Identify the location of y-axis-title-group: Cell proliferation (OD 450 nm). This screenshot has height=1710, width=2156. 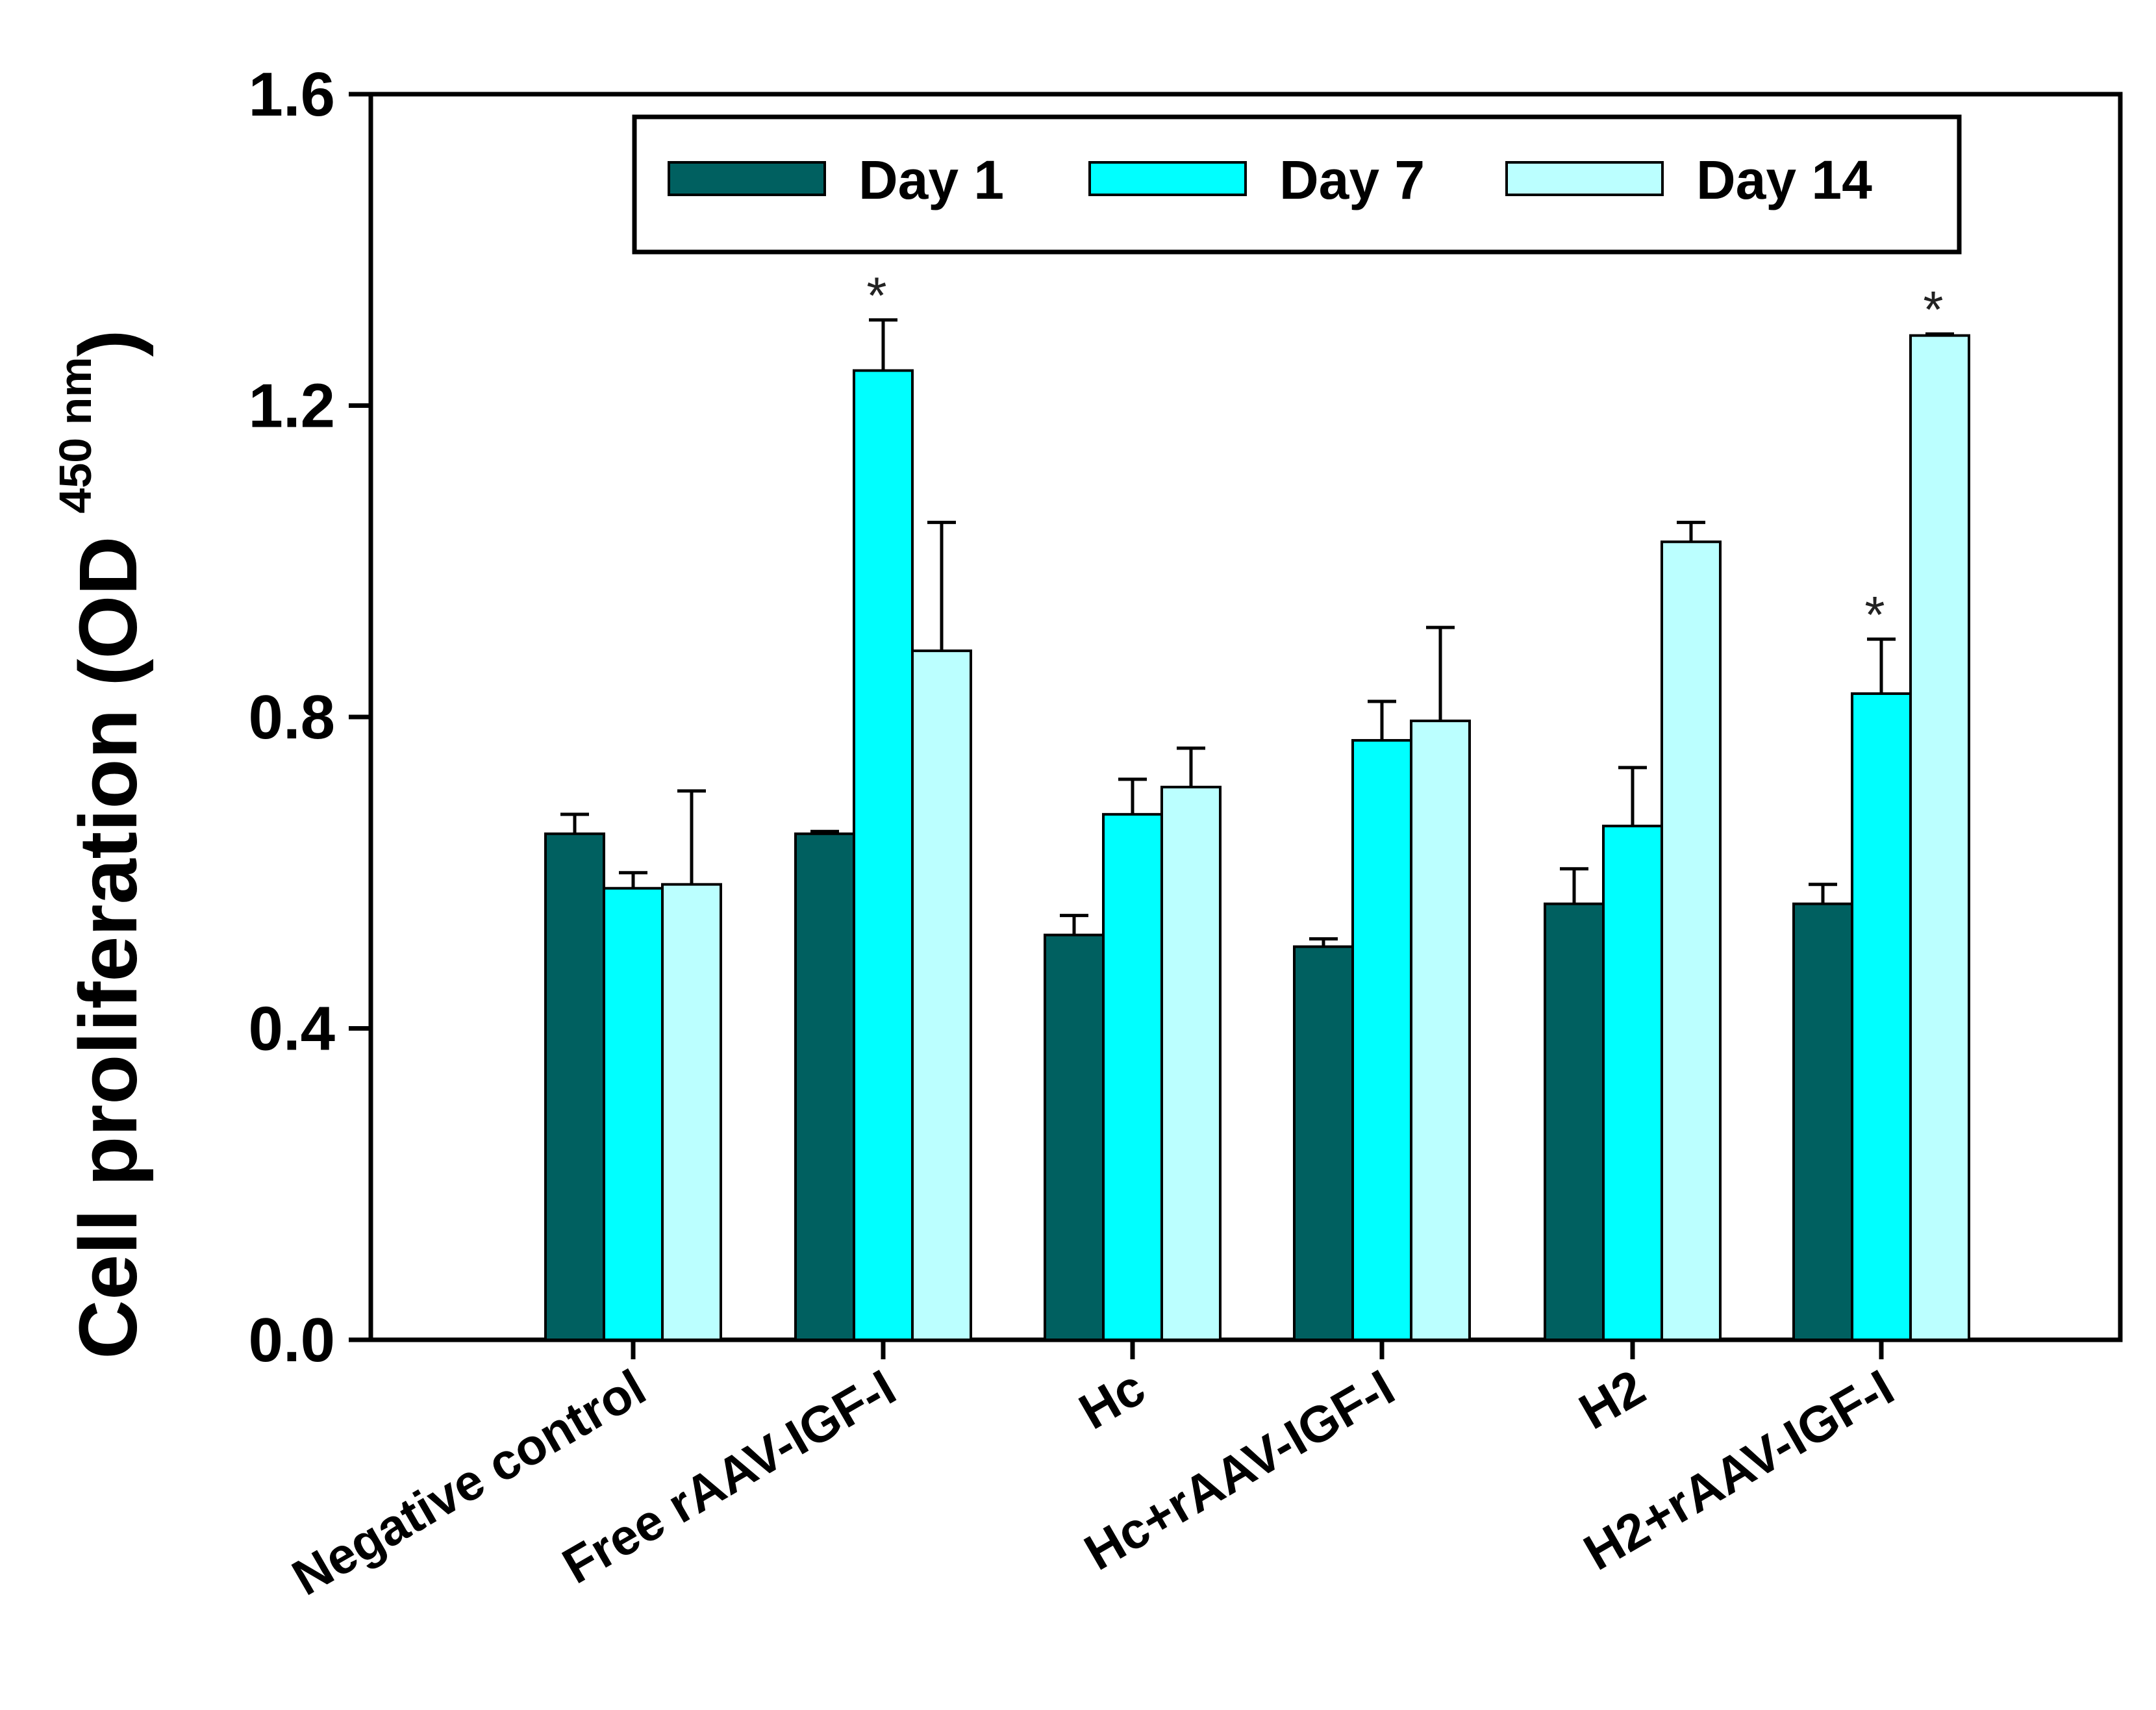
(102, 844).